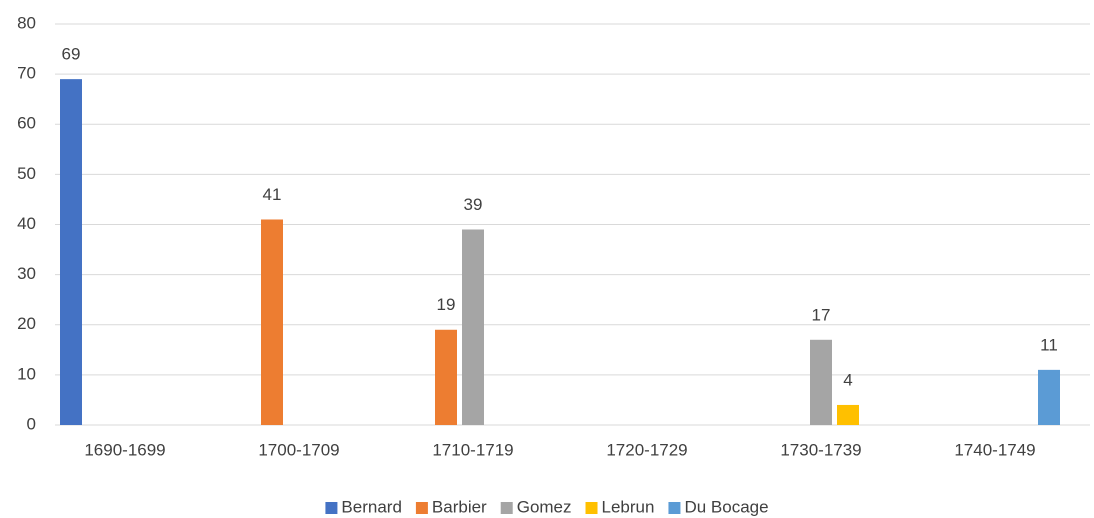  I want to click on legend-label: Du Bocage, so click(726, 506).